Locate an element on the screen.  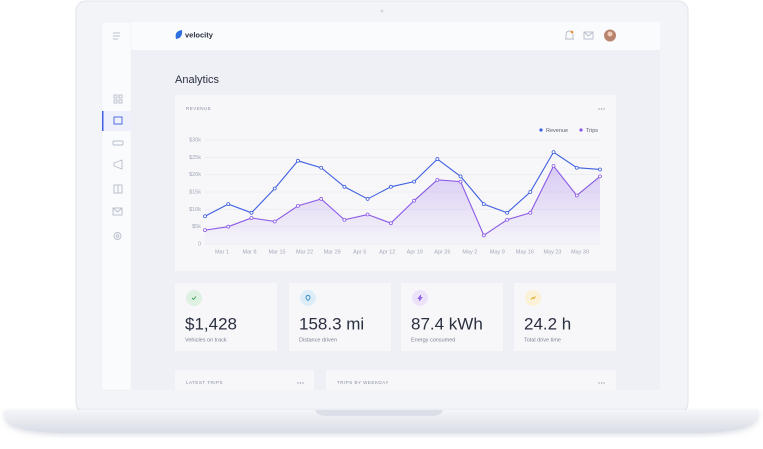
x-tick-label: May 23 is located at coordinates (552, 252).